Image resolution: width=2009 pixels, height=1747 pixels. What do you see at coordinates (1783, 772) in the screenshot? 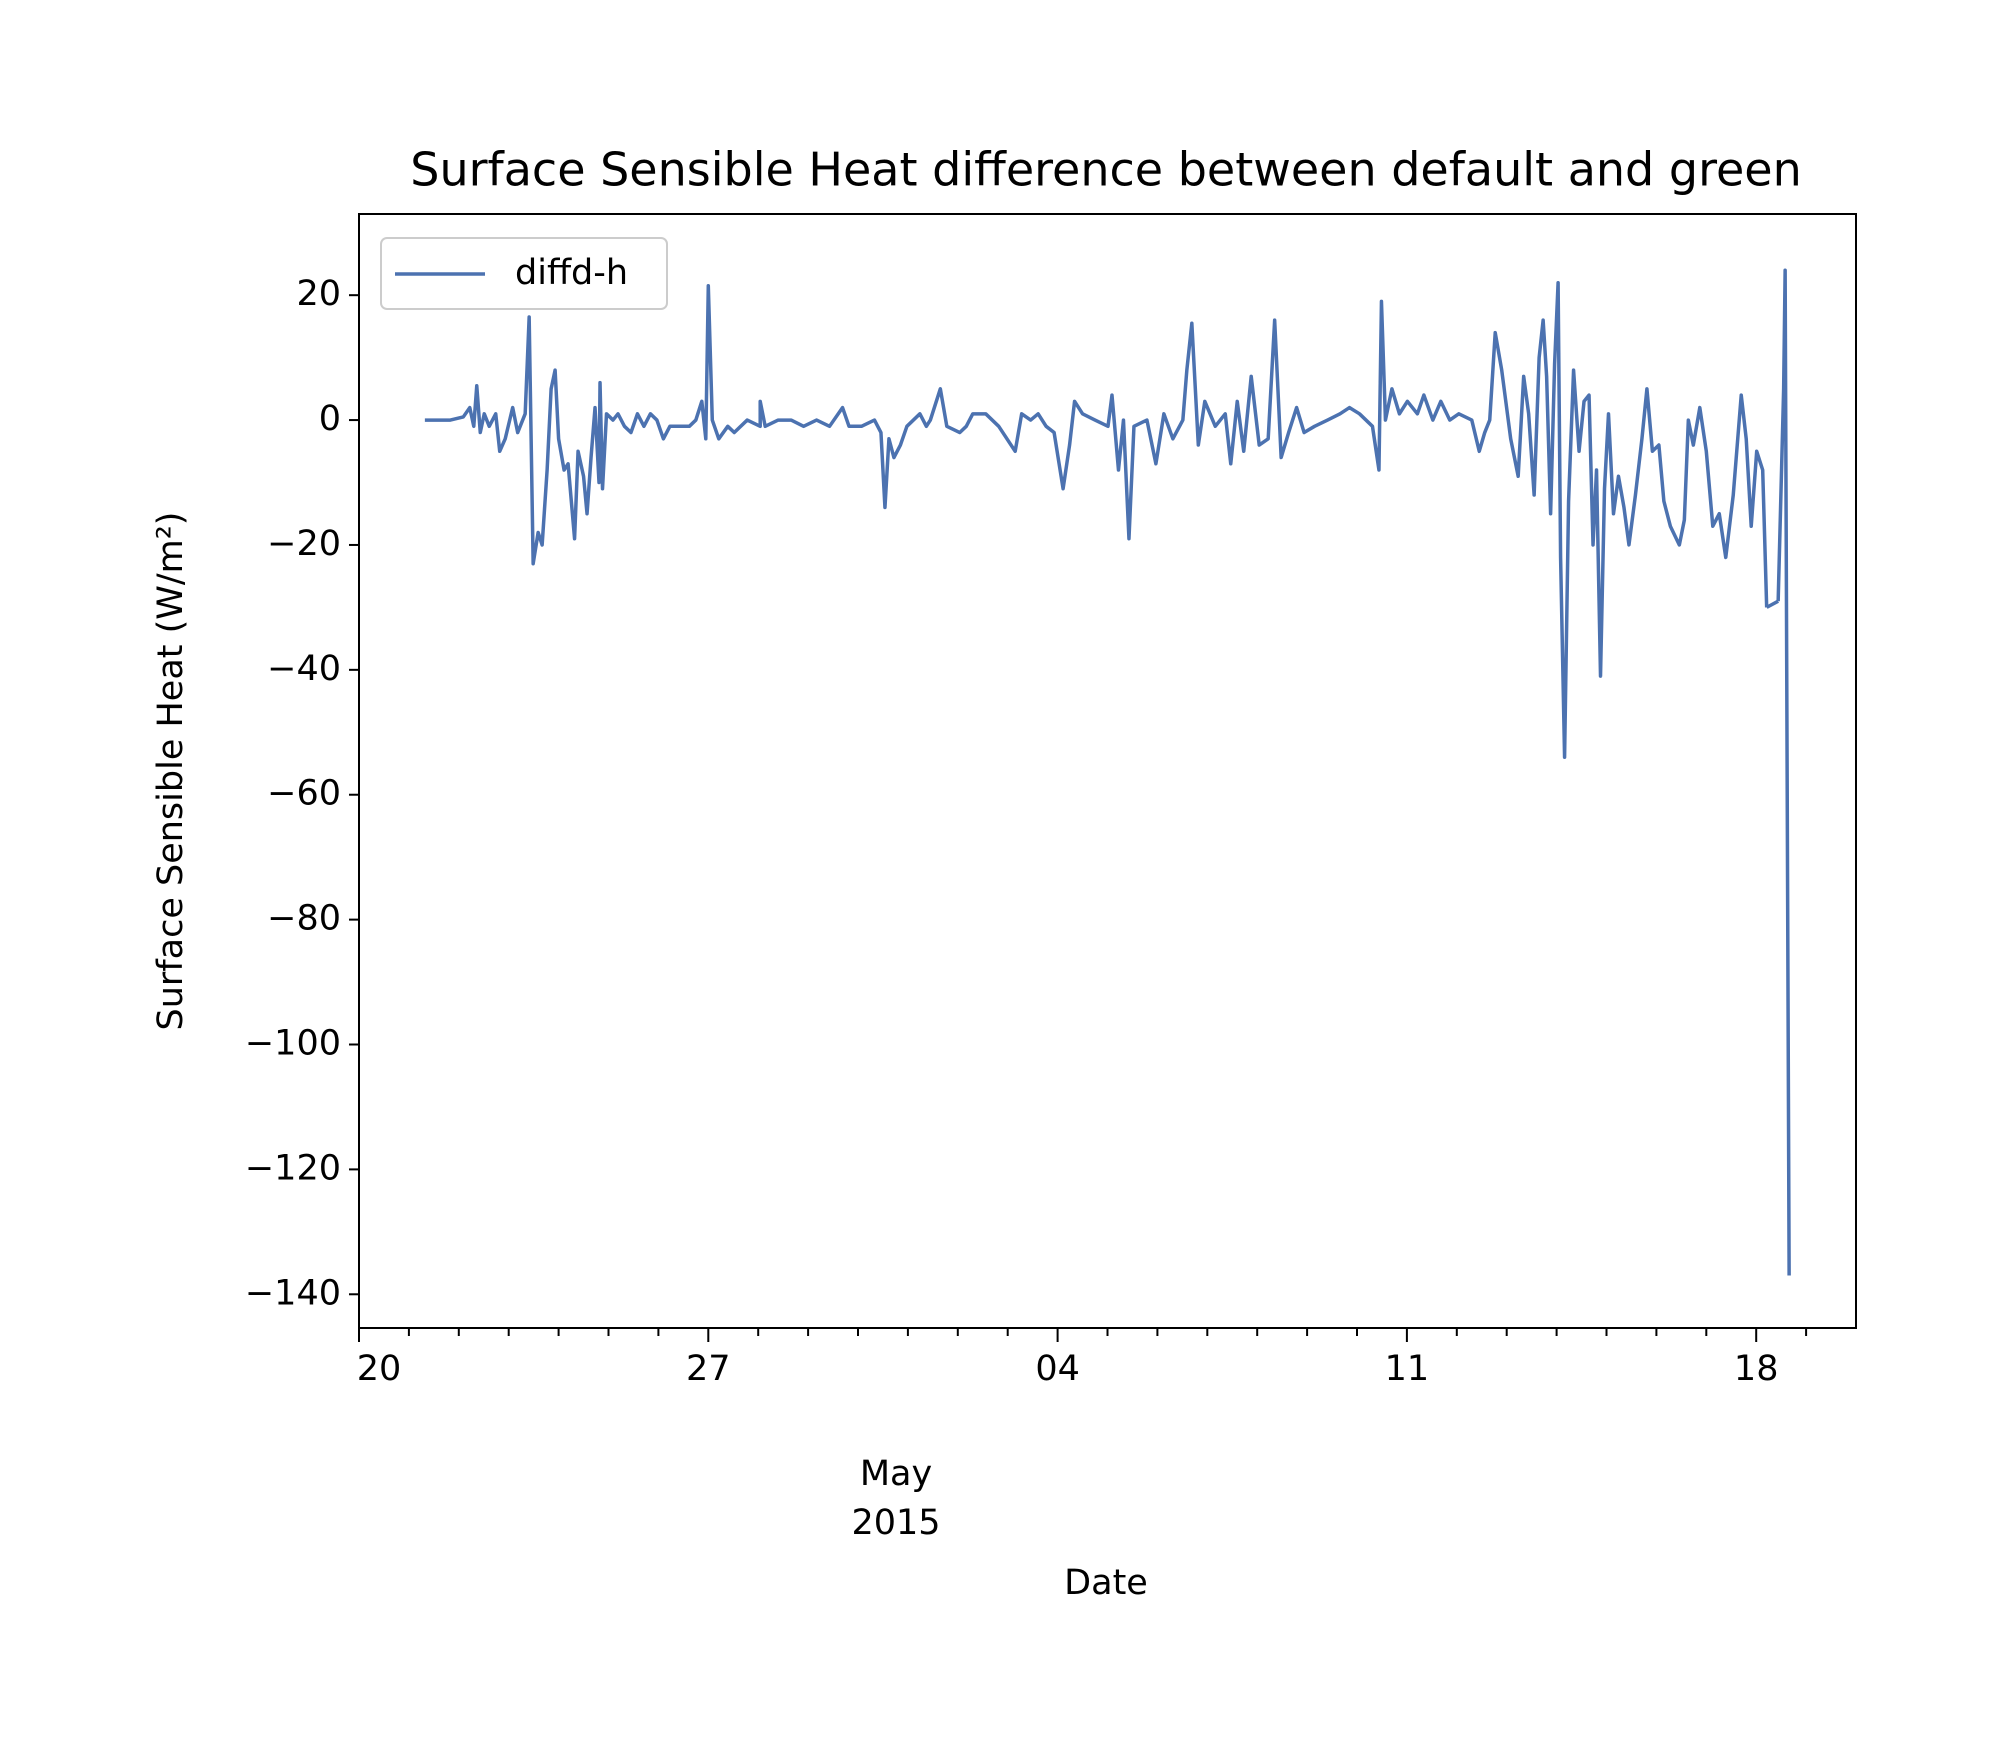
I see `data-line` at bounding box center [1783, 772].